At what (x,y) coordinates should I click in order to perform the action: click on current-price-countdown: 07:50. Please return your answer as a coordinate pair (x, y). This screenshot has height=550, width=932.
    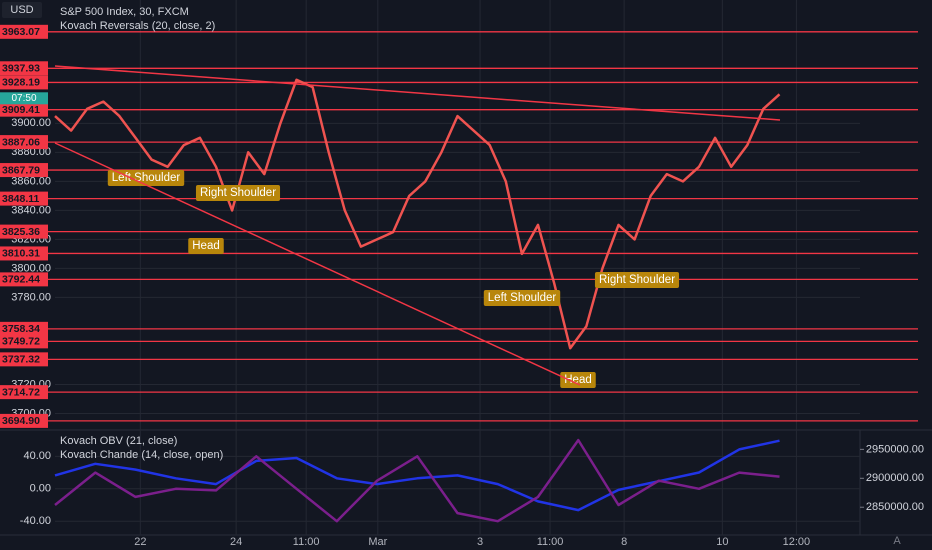
    Looking at the image, I should click on (23, 98).